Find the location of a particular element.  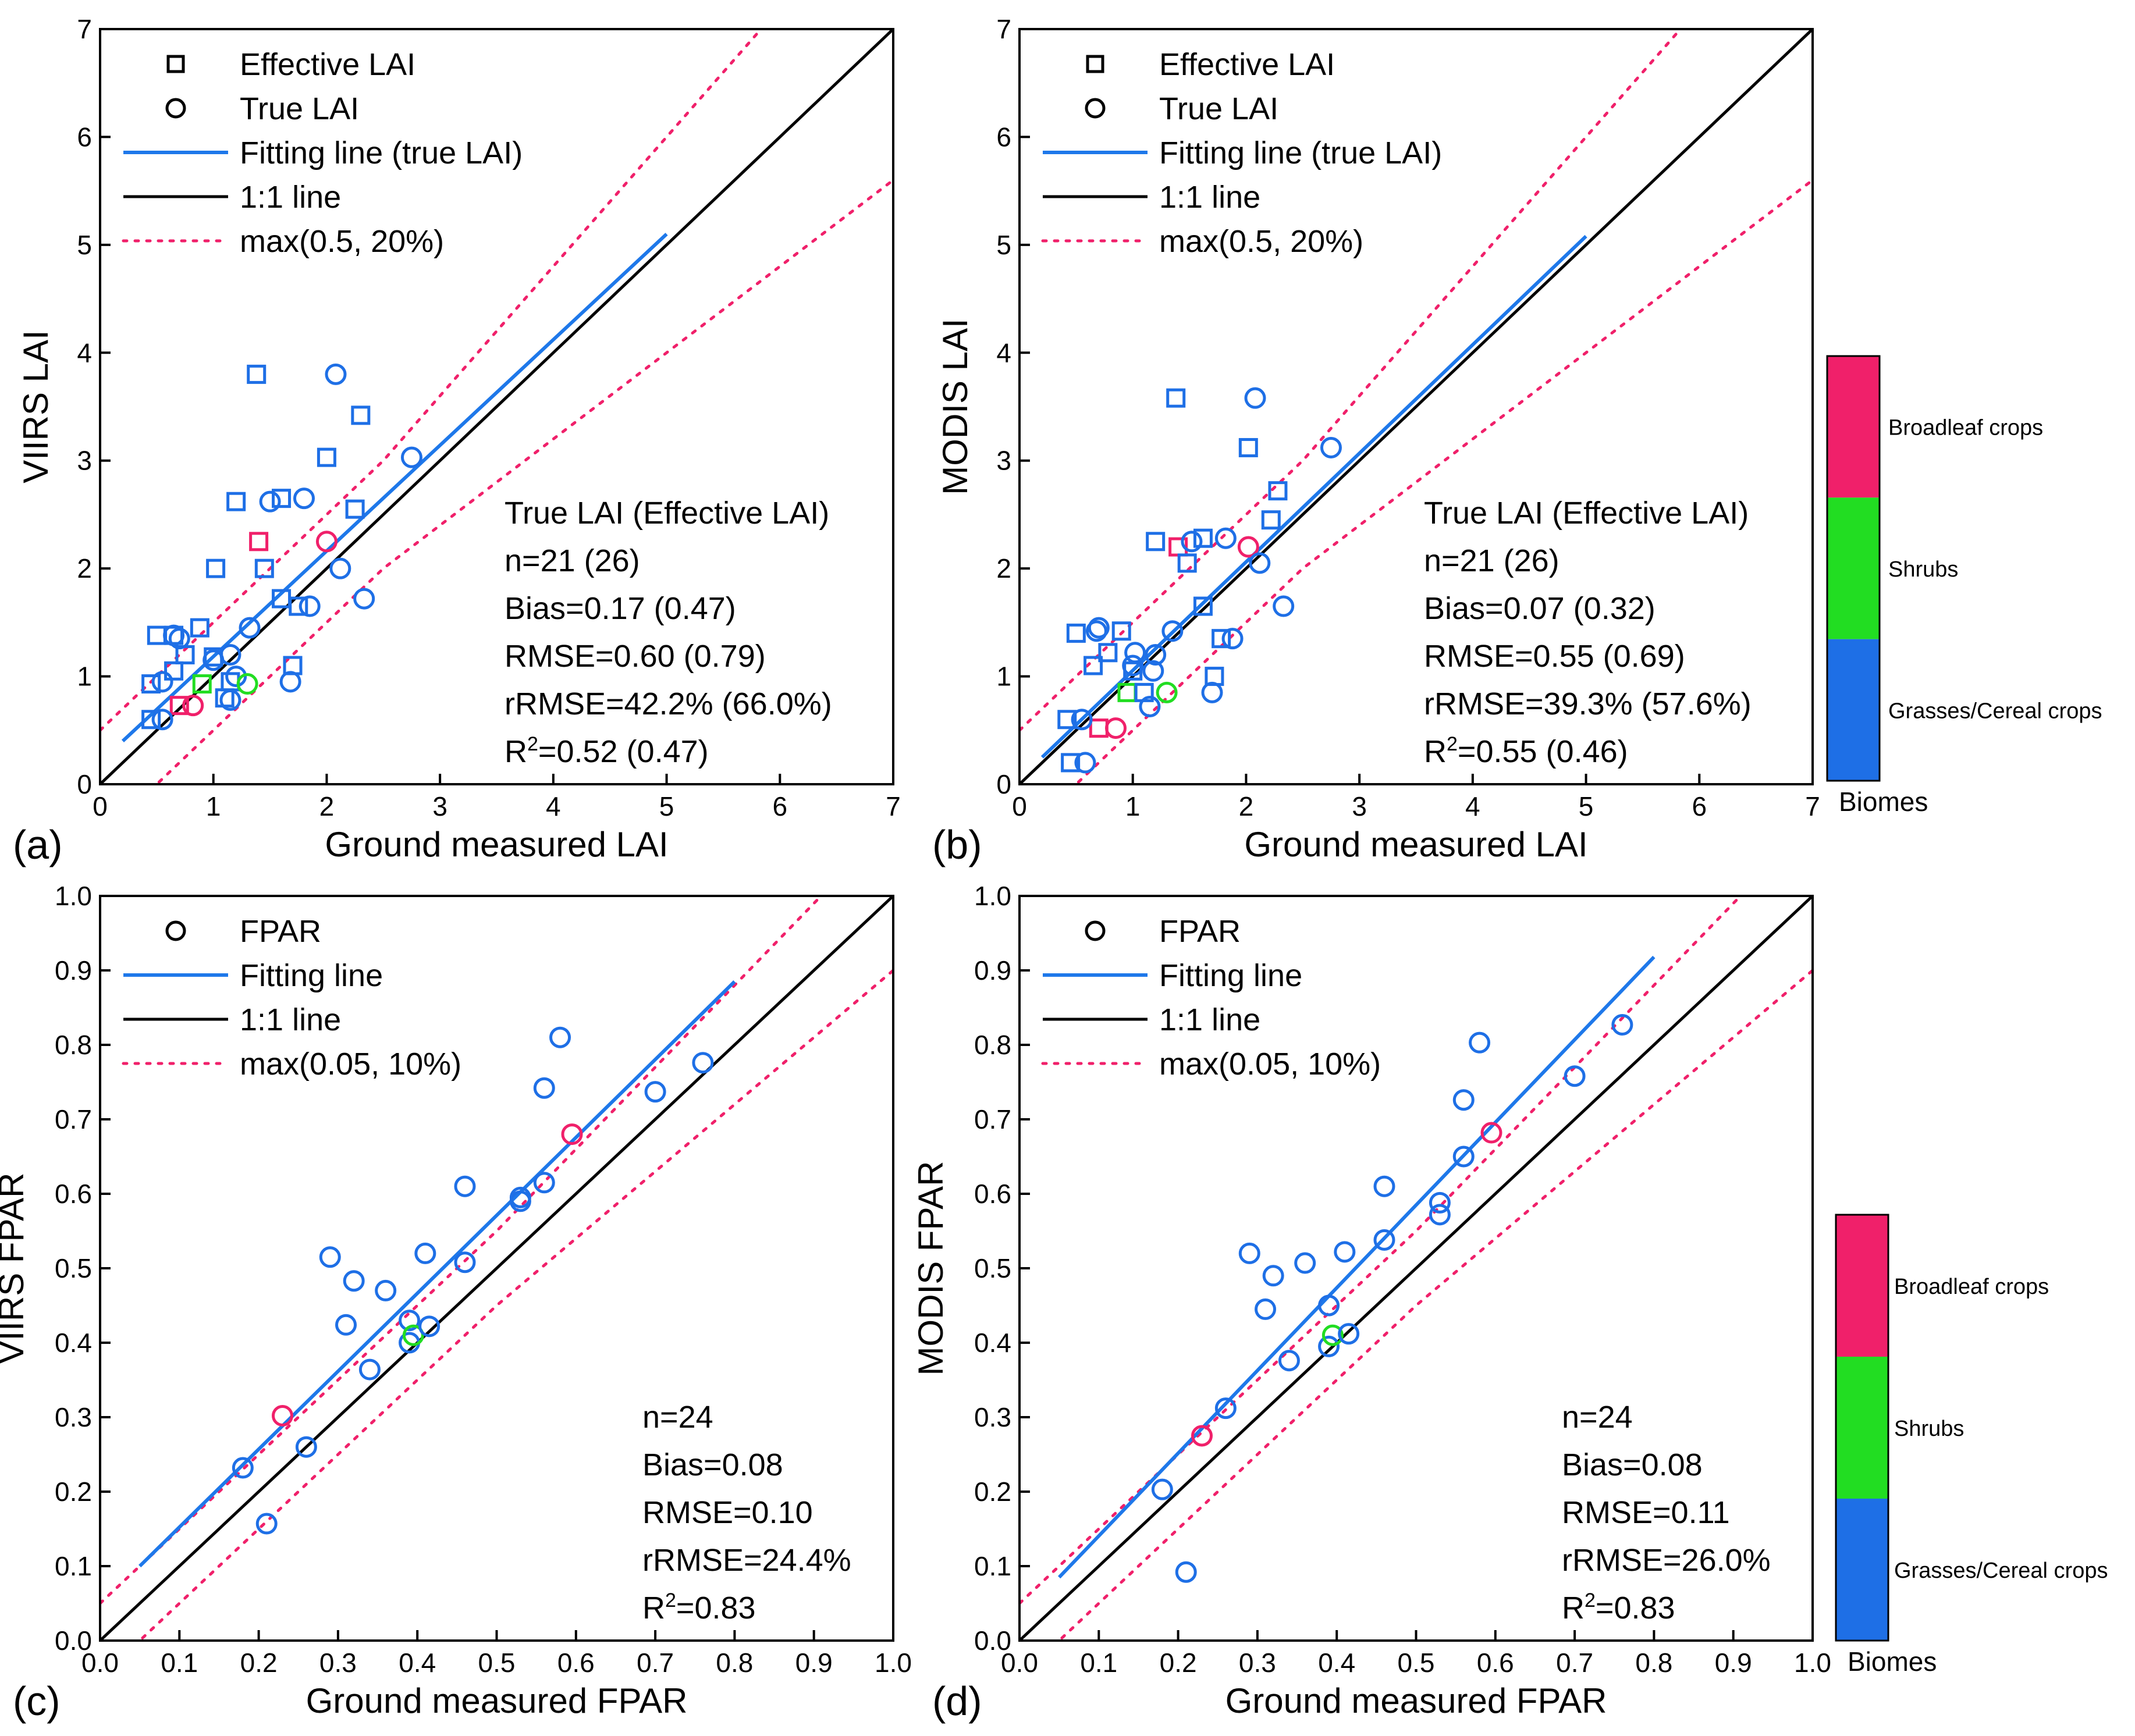

colorbar-segment is located at coordinates (1853, 568).